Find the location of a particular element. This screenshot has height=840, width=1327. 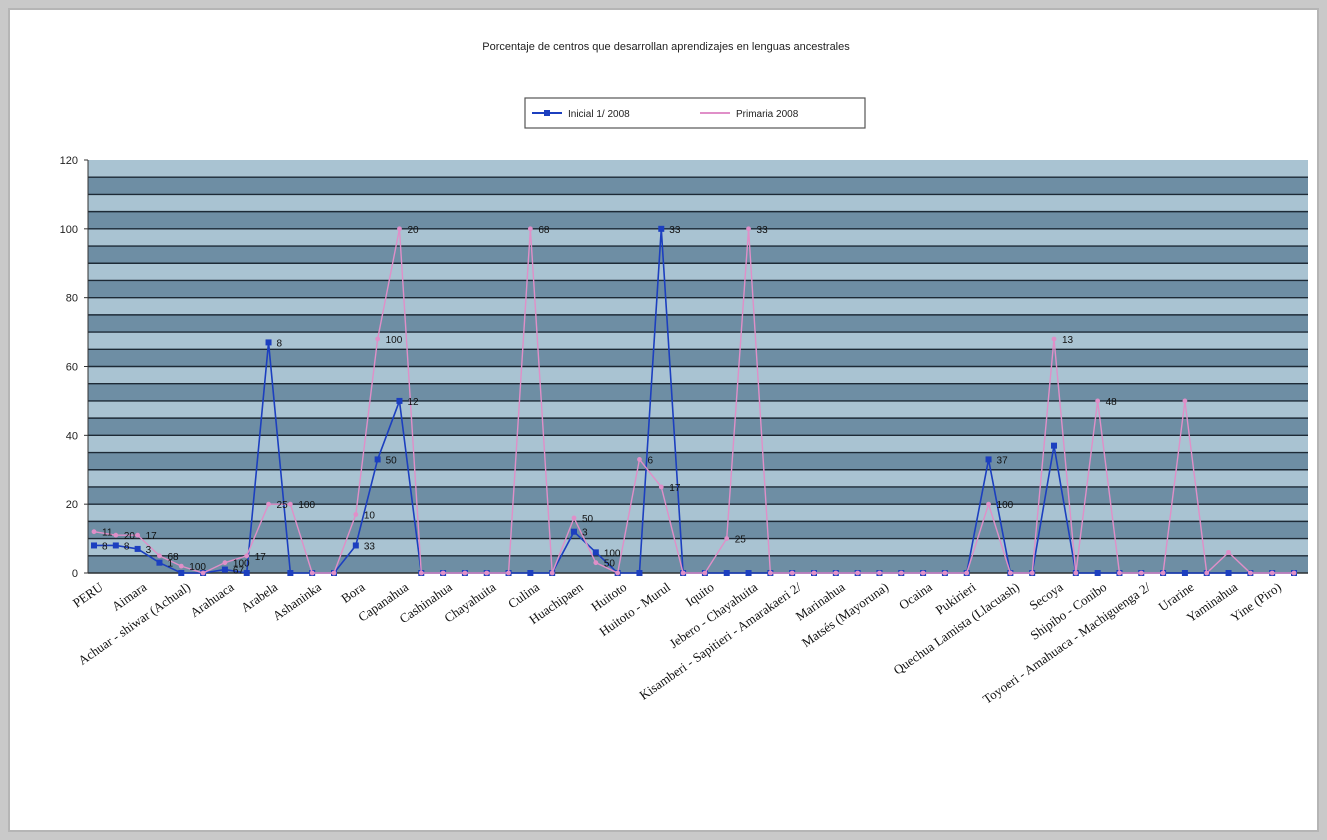

data-label: 17 is located at coordinates (675, 488).